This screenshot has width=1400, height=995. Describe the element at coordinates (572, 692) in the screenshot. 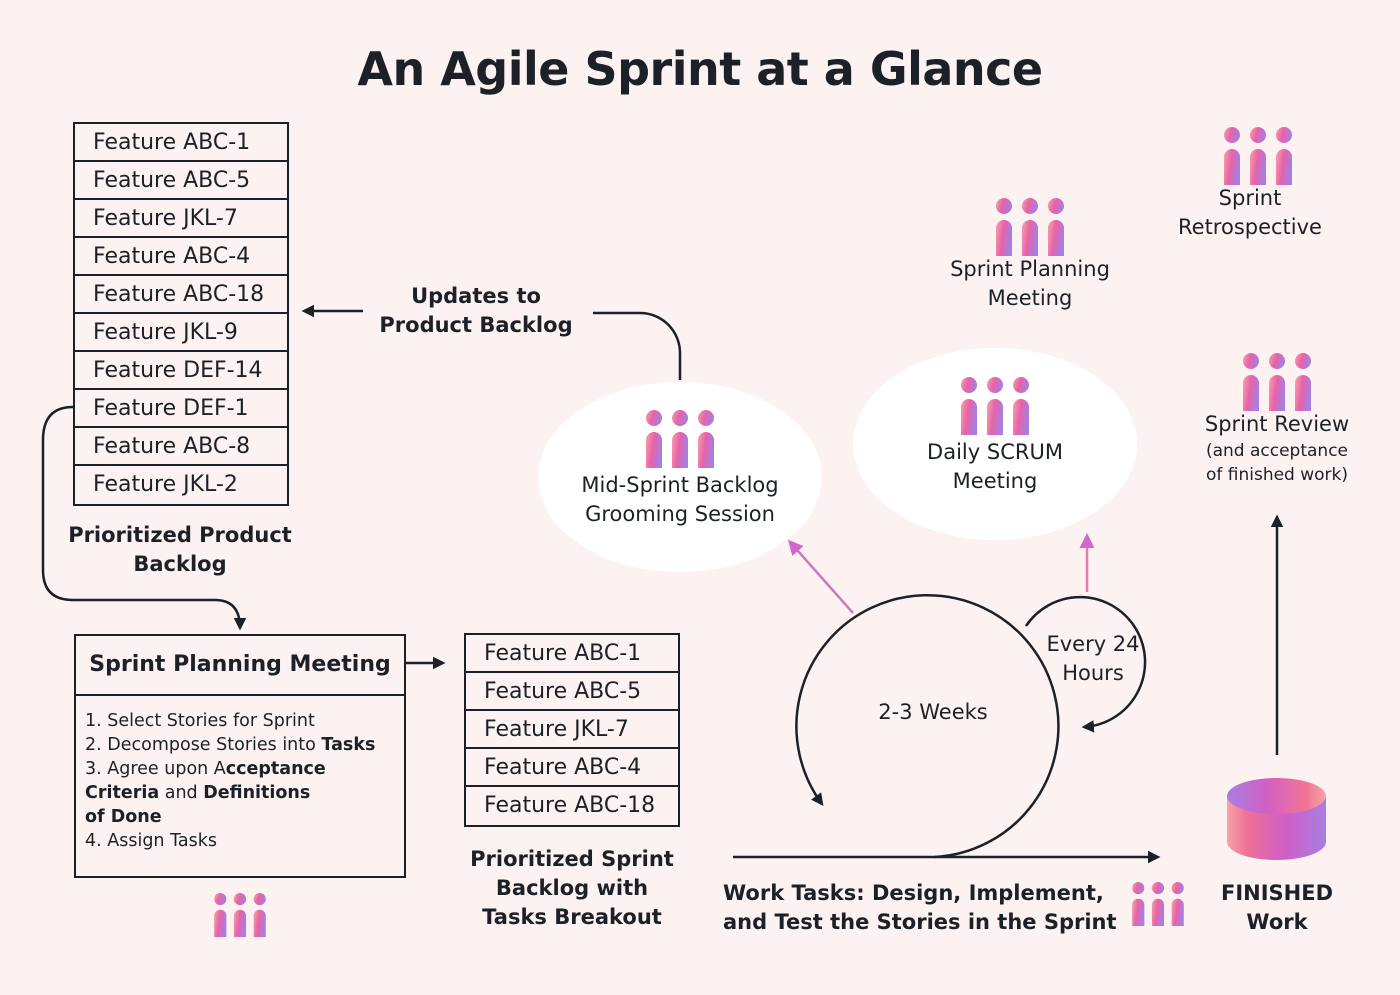

I see `sprint-backlog-item: Feature ABC-5` at that location.